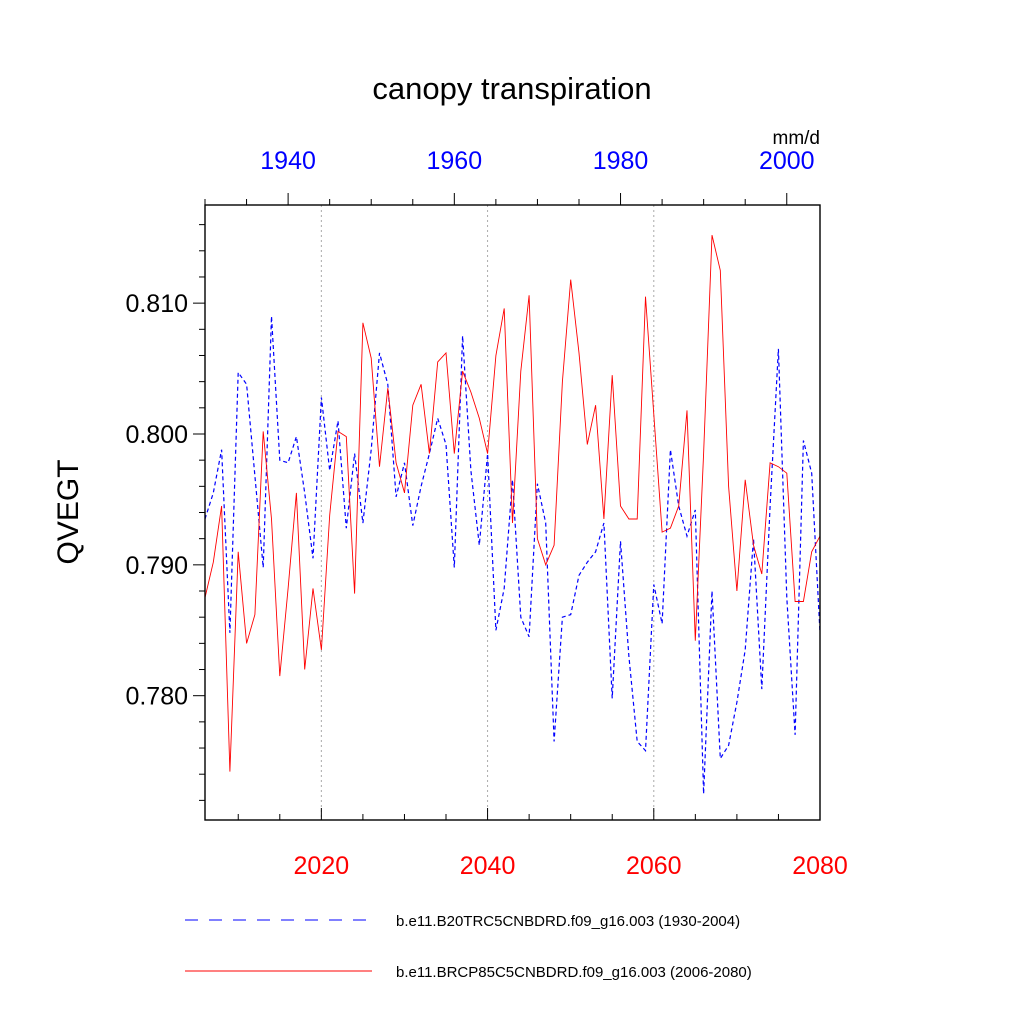 This screenshot has height=1024, width=1024. What do you see at coordinates (797, 138) in the screenshot?
I see `units-label: mm/d` at bounding box center [797, 138].